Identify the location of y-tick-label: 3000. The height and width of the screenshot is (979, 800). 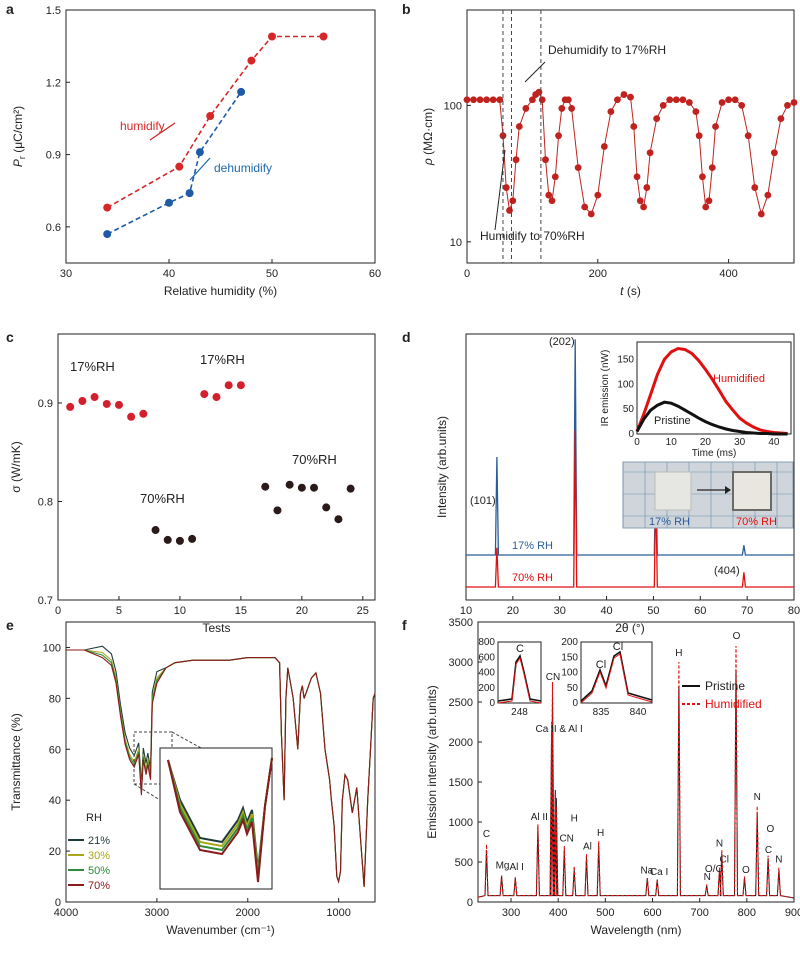
(461, 663).